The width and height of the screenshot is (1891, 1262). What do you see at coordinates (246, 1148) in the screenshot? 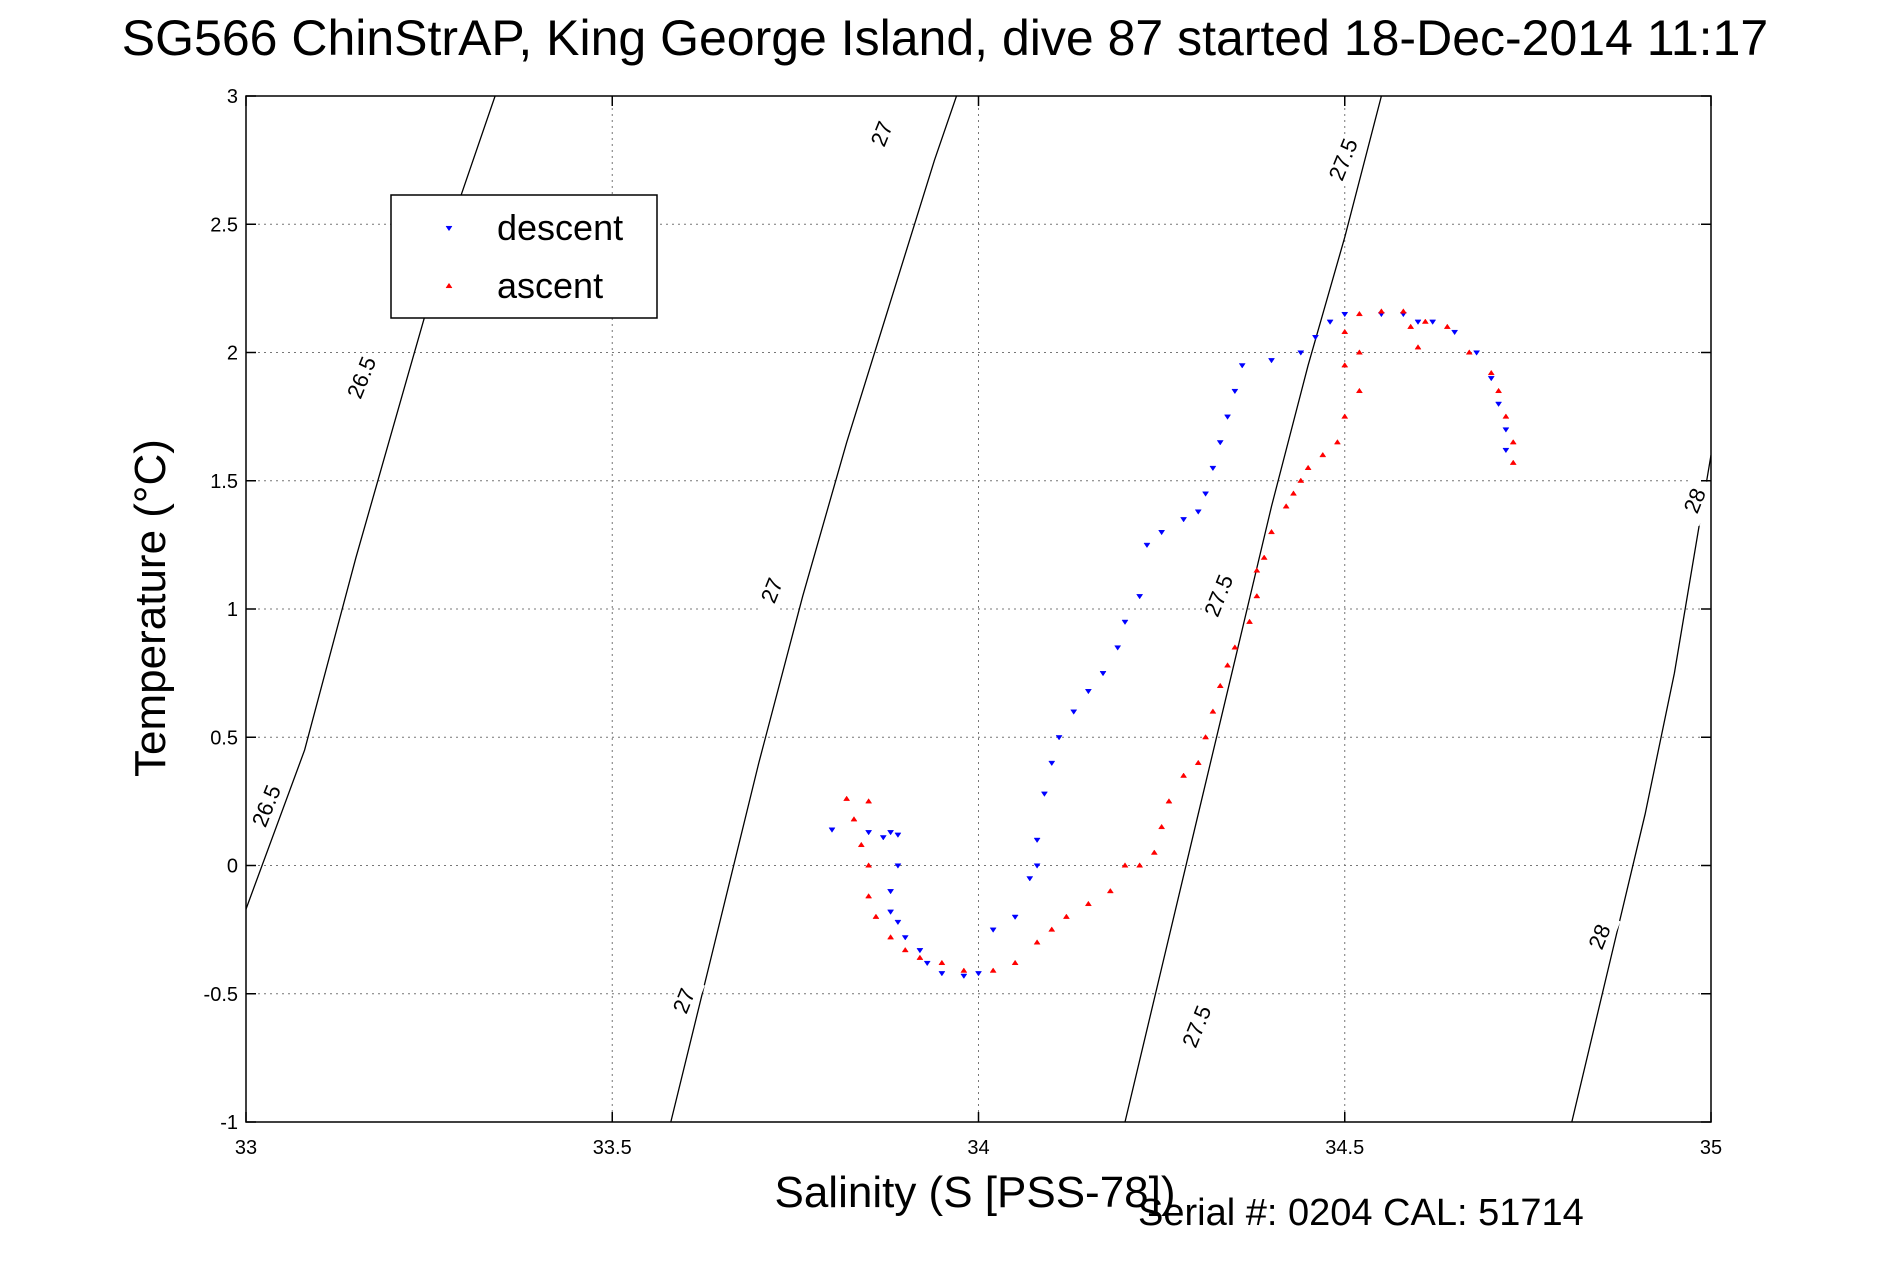
I see `x-tick-label: 33` at bounding box center [246, 1148].